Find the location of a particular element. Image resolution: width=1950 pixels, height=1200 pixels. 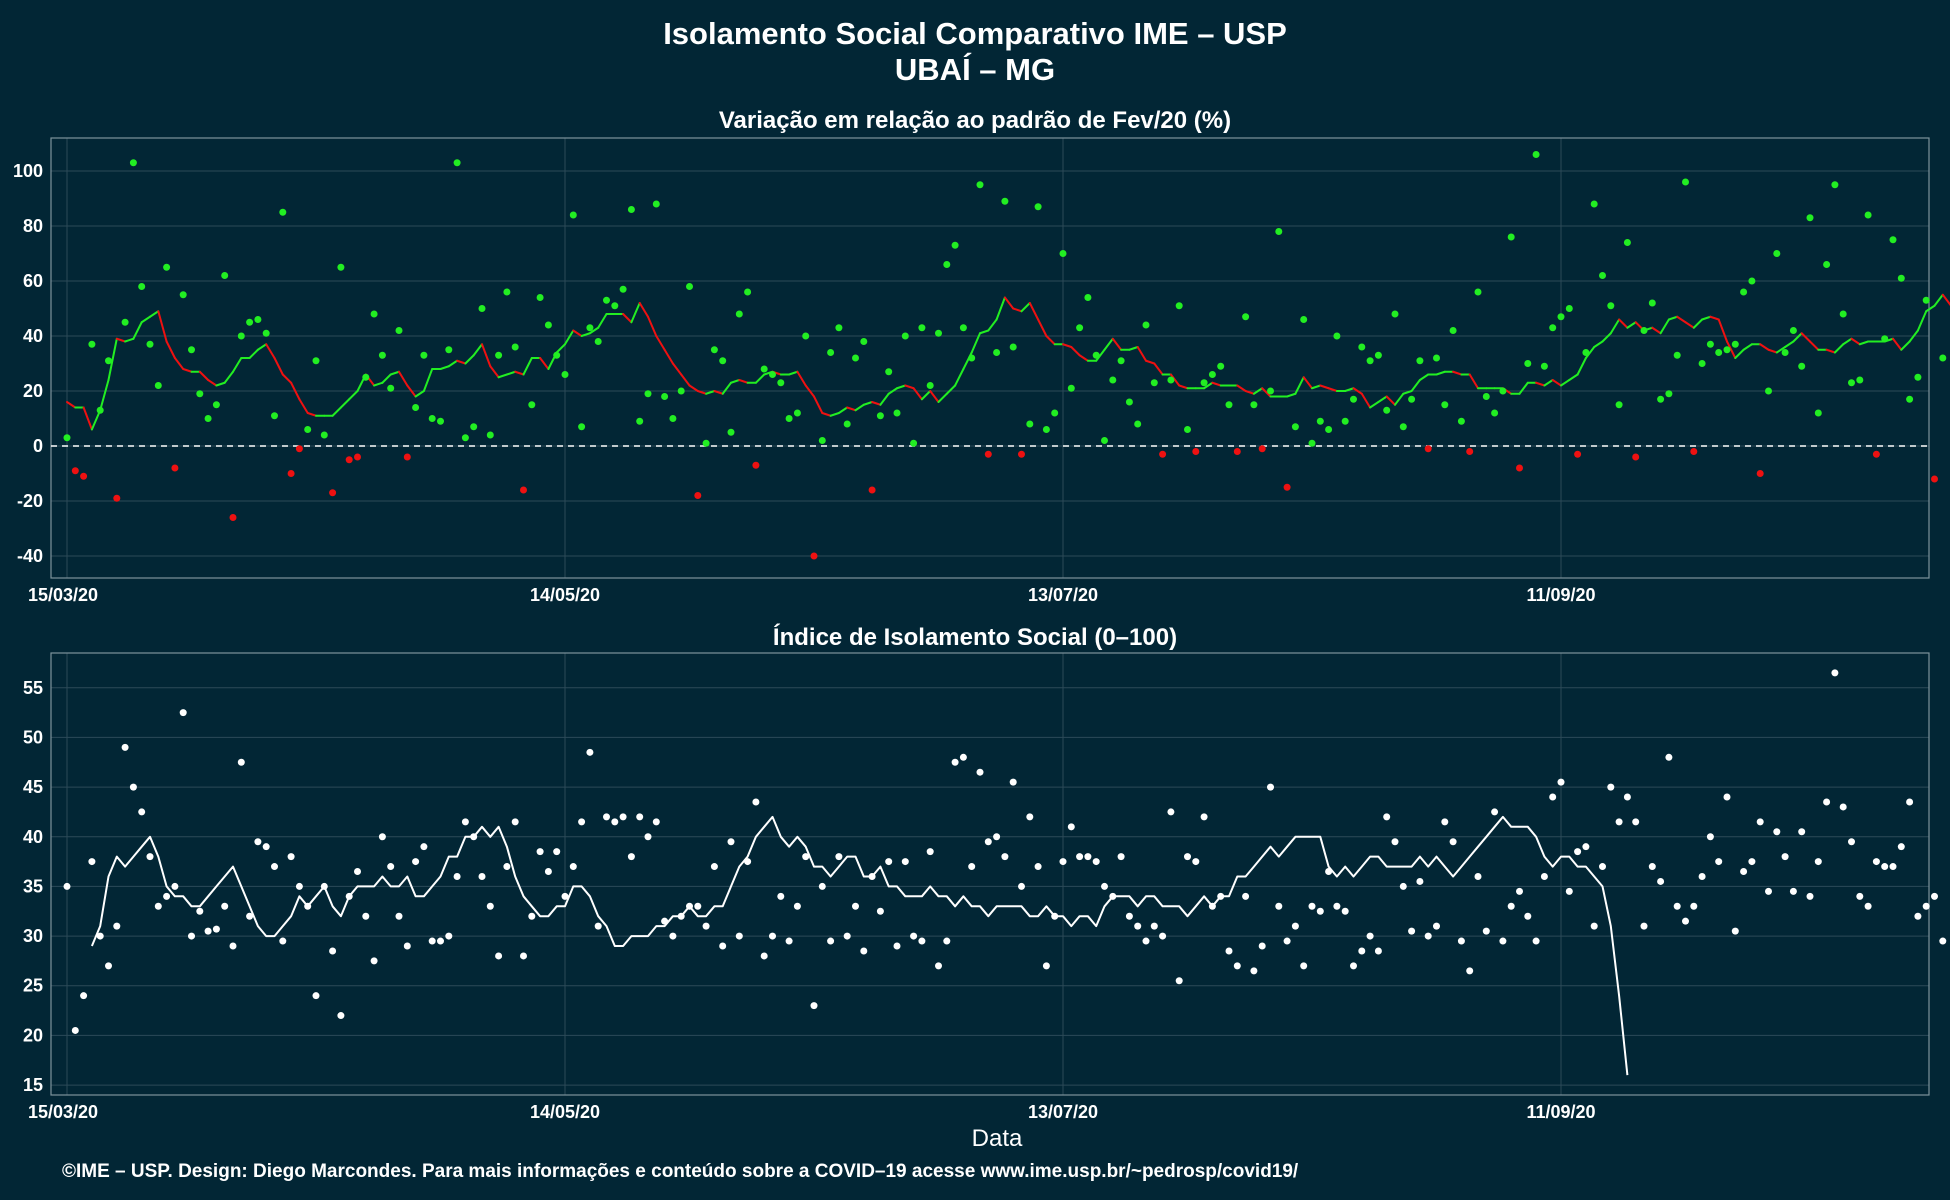

y-tick-label: 50 is located at coordinates (33, 737).